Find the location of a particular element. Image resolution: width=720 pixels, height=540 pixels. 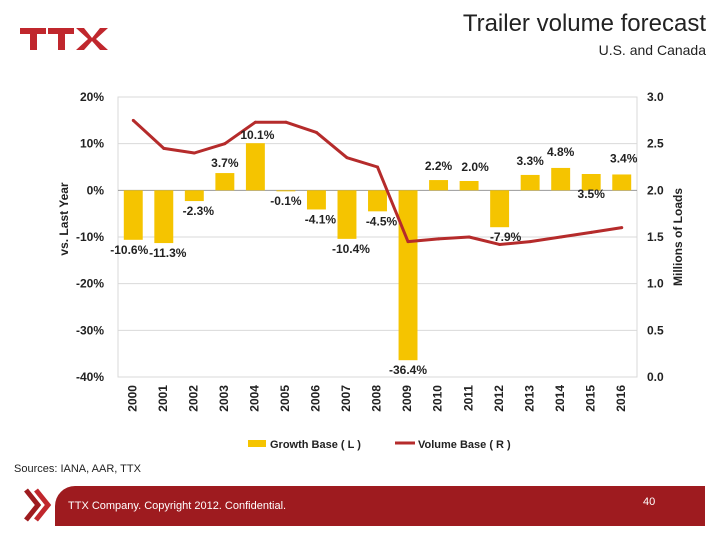

x-tick-label: 2015 is located at coordinates (590, 398).